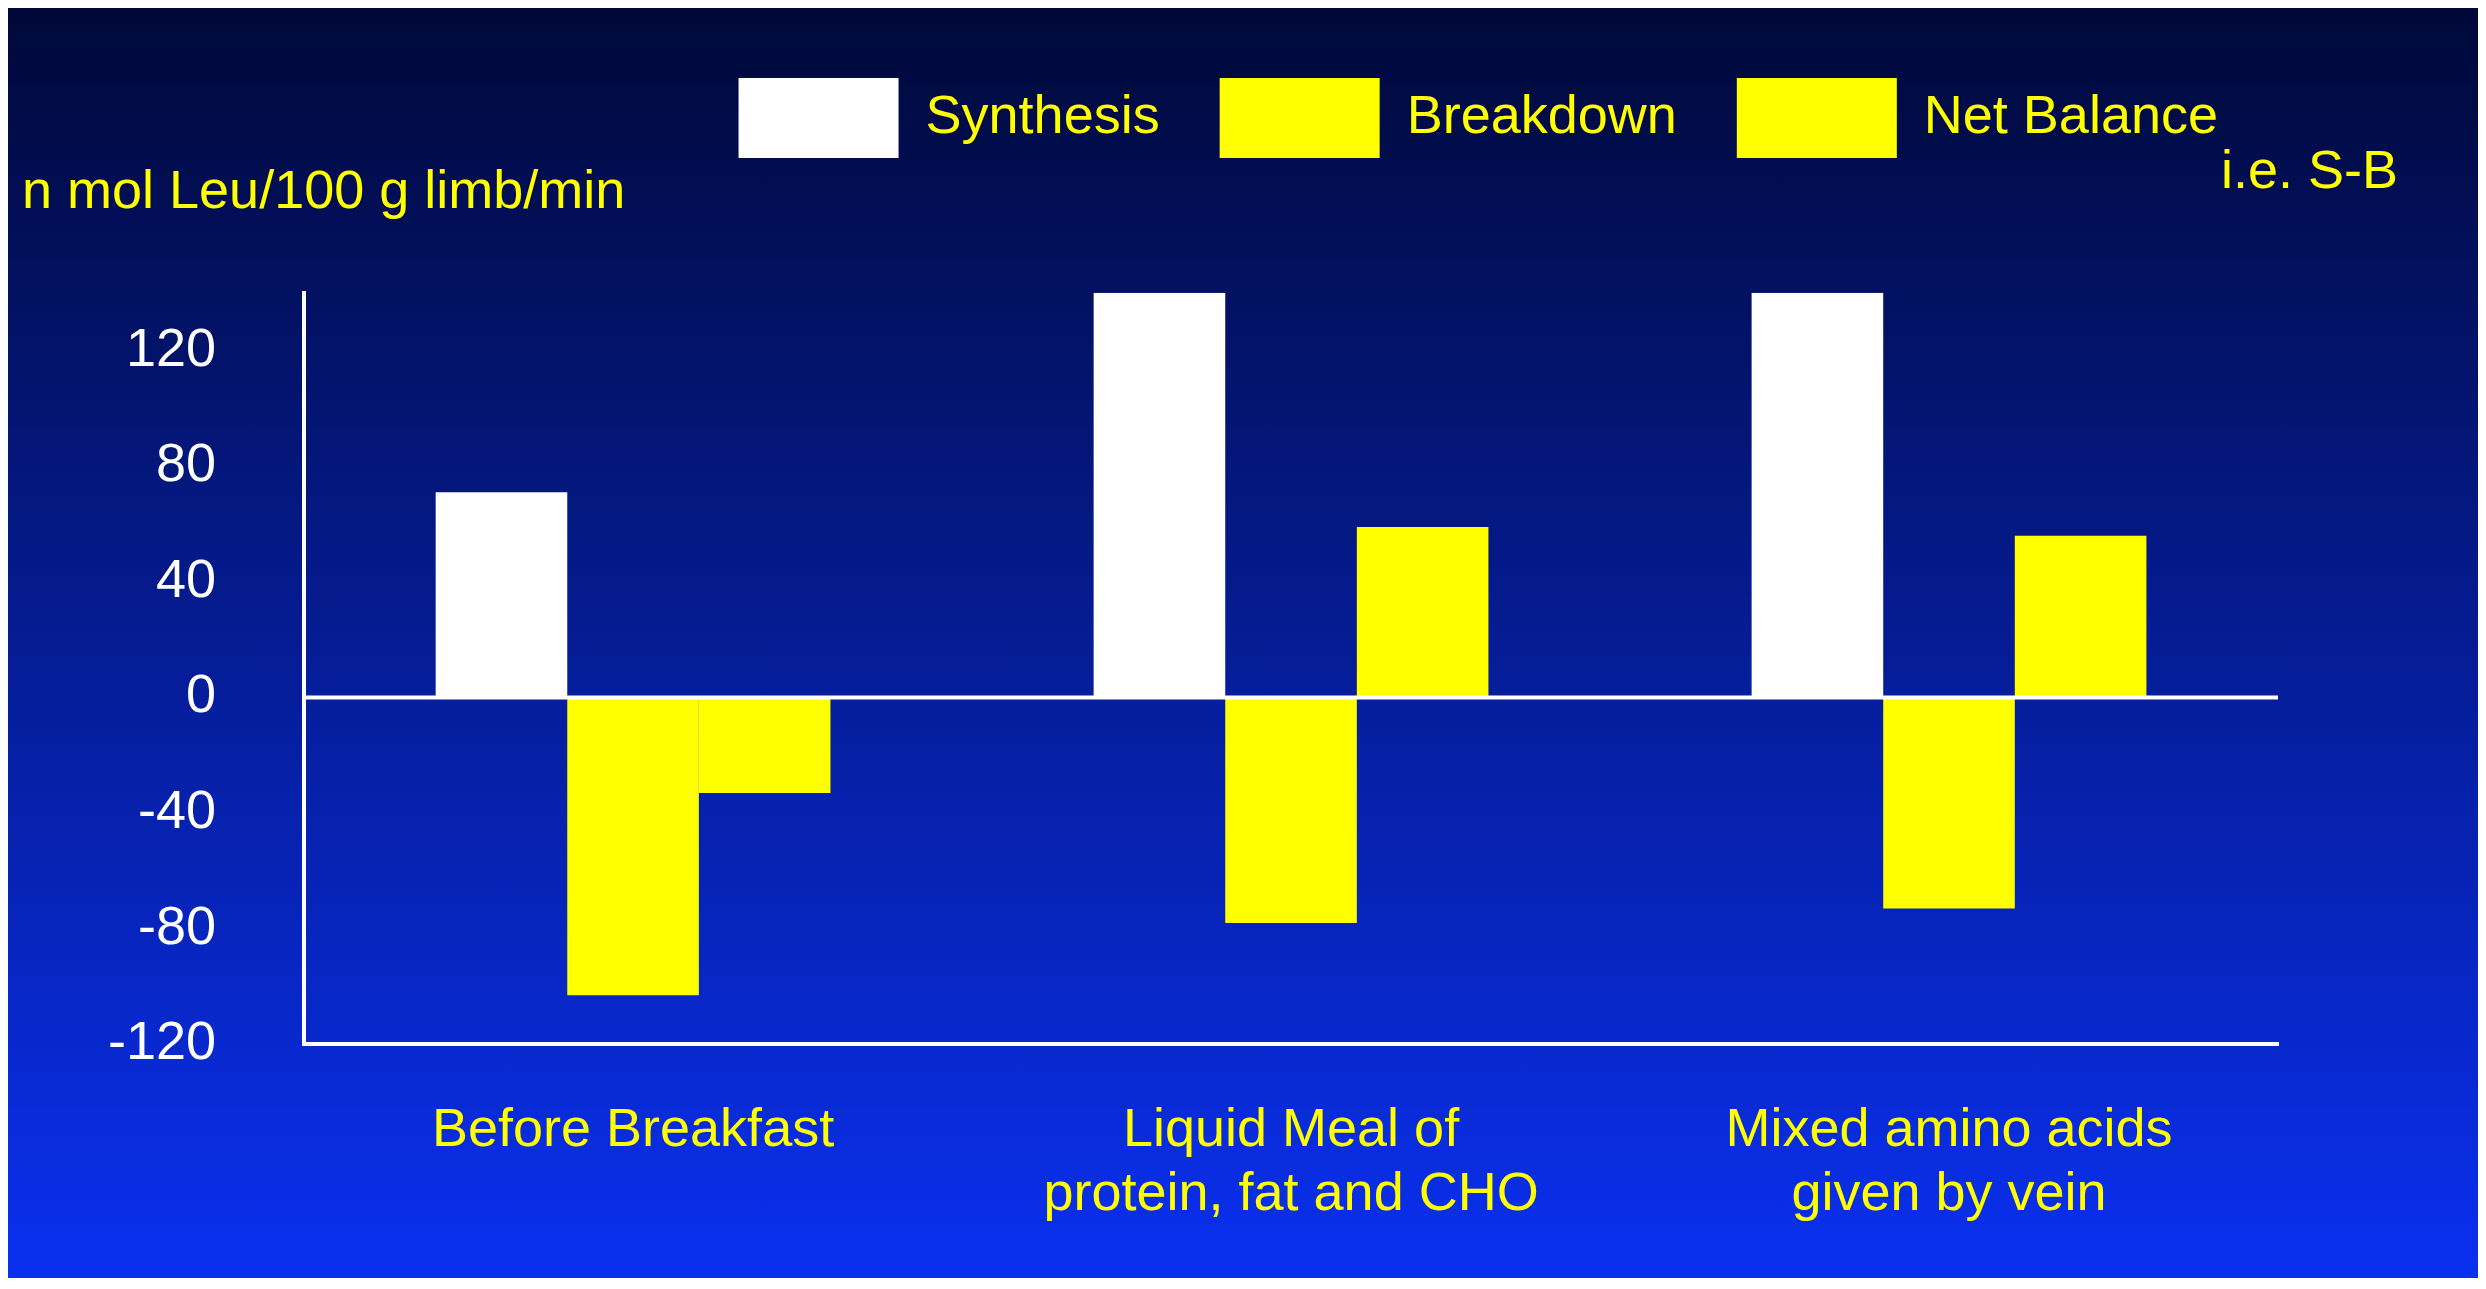  I want to click on y-axis-title: n mol Leu/100 g limb/min, so click(324, 189).